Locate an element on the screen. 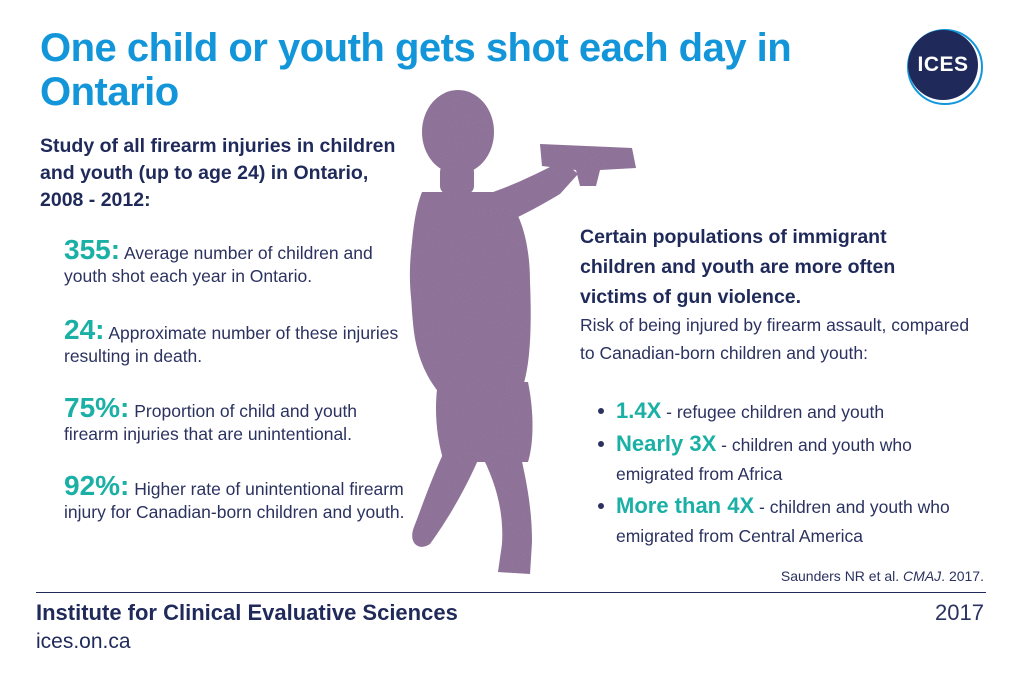  stat-value: 355: is located at coordinates (92, 249).